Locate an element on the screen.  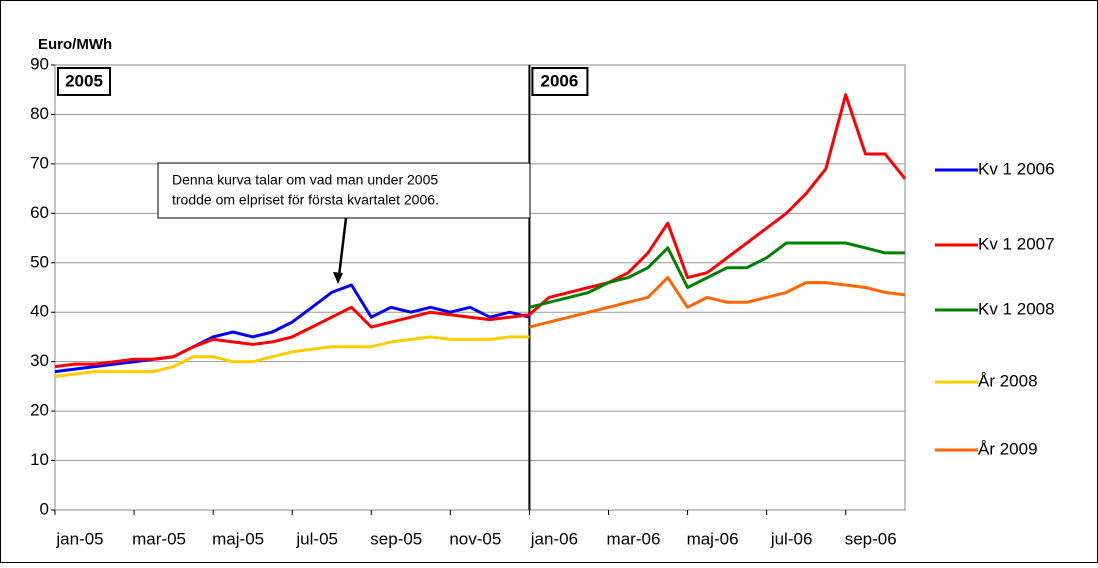
note-text: Denna kurva talar om vad man under 2005 is located at coordinates (305, 180).